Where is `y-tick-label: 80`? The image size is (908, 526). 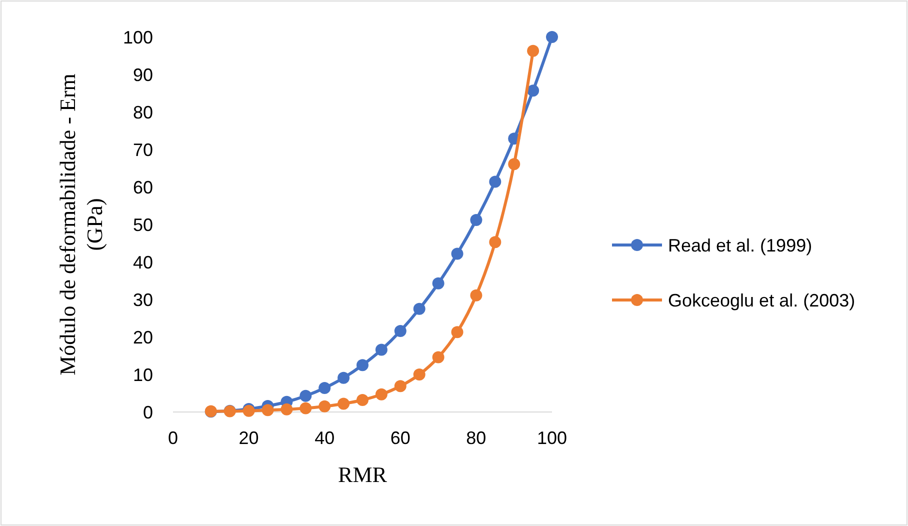
y-tick-label: 80 is located at coordinates (142, 112).